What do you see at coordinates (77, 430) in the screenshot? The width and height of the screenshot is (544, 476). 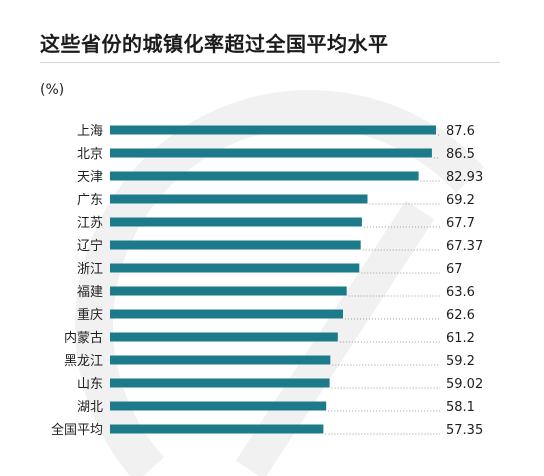 I see `category-label: 全国平均` at bounding box center [77, 430].